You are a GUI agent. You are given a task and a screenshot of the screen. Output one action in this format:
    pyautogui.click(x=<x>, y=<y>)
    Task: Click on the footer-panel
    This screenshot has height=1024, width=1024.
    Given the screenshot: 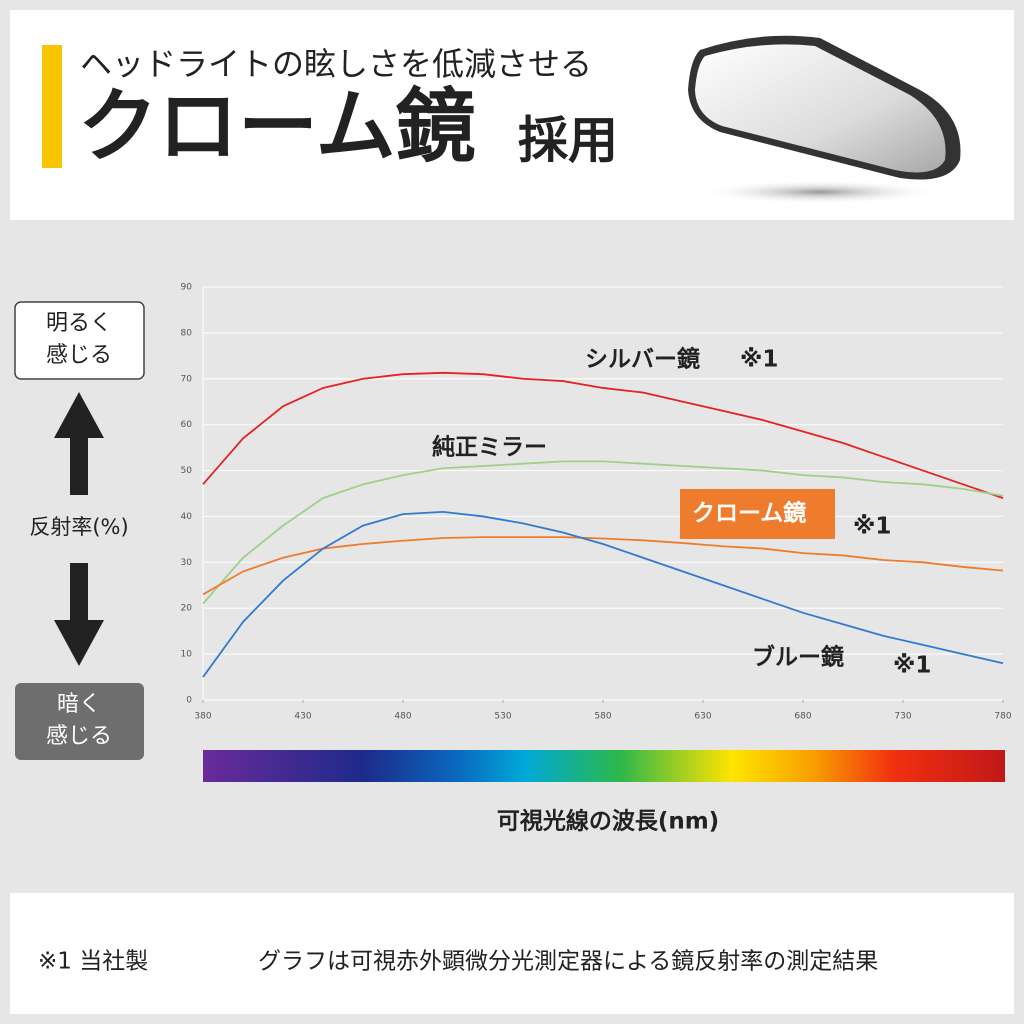 What is the action you would take?
    pyautogui.click(x=512, y=953)
    